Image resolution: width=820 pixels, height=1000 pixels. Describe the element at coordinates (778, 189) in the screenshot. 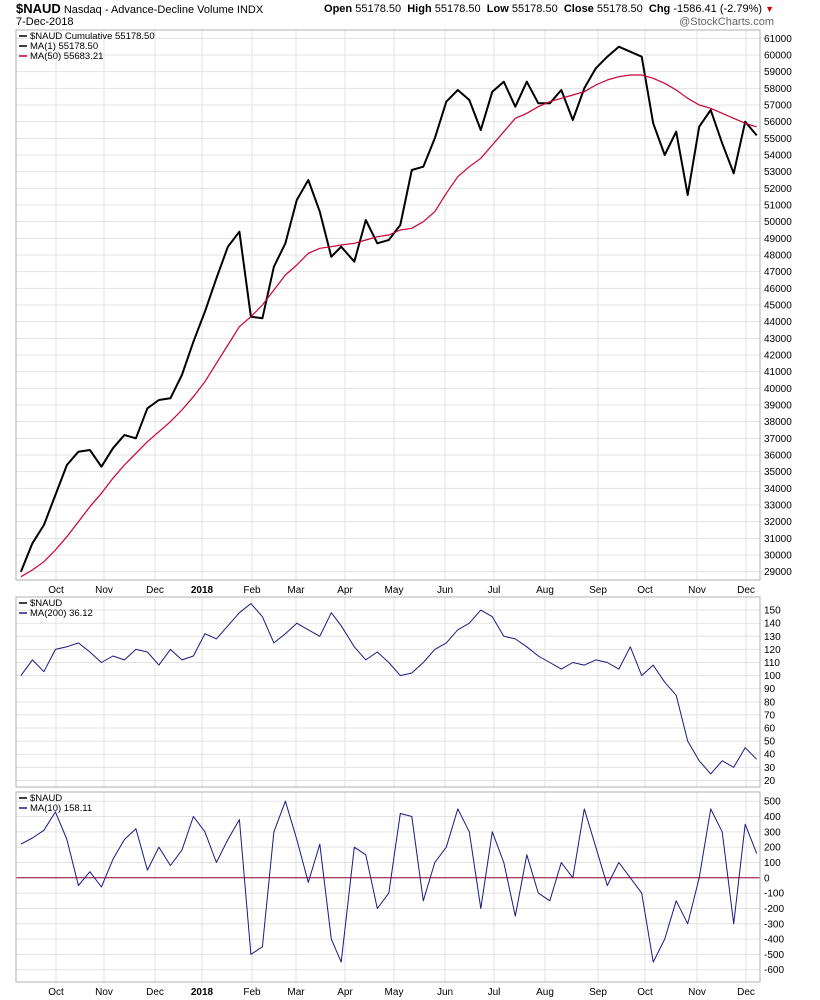

I see `y-tick-label: 52000` at that location.